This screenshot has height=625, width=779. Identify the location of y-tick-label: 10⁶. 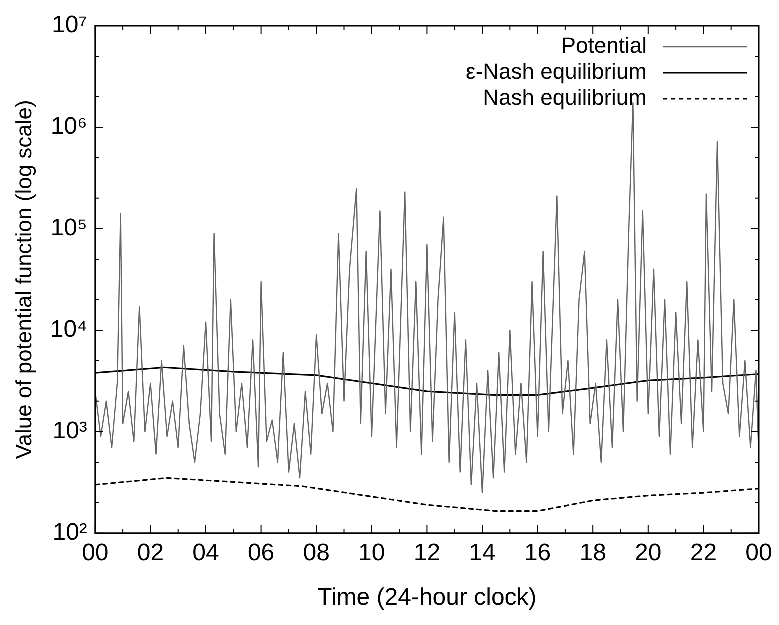
(69, 126).